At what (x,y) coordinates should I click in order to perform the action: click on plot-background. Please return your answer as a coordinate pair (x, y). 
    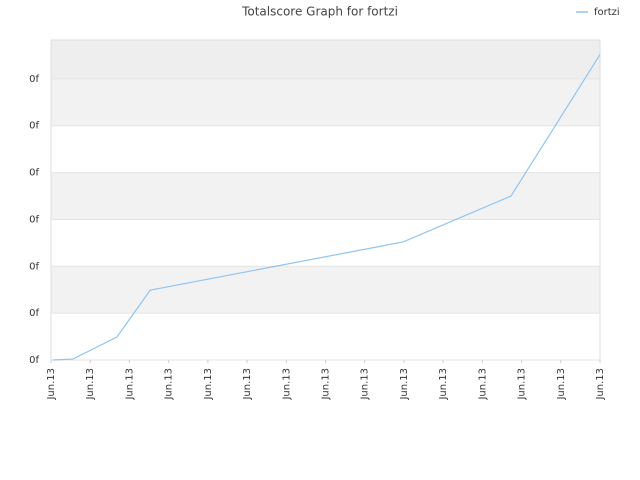
    Looking at the image, I should click on (325, 59).